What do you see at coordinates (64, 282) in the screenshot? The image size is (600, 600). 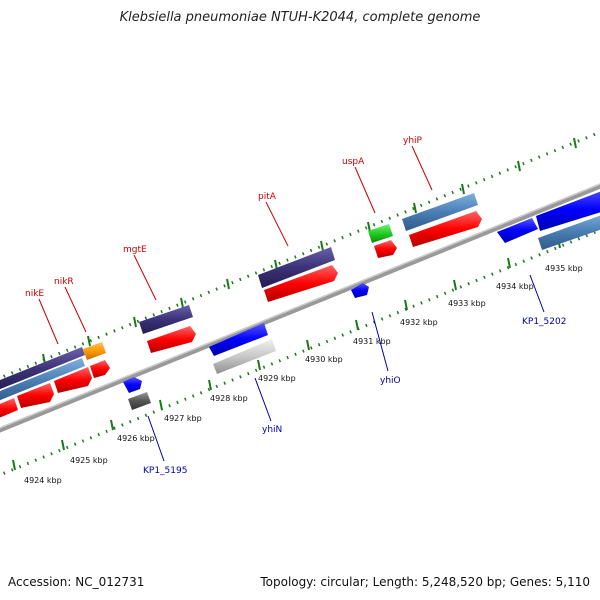 I see `gene-label-nikR: nikR` at bounding box center [64, 282].